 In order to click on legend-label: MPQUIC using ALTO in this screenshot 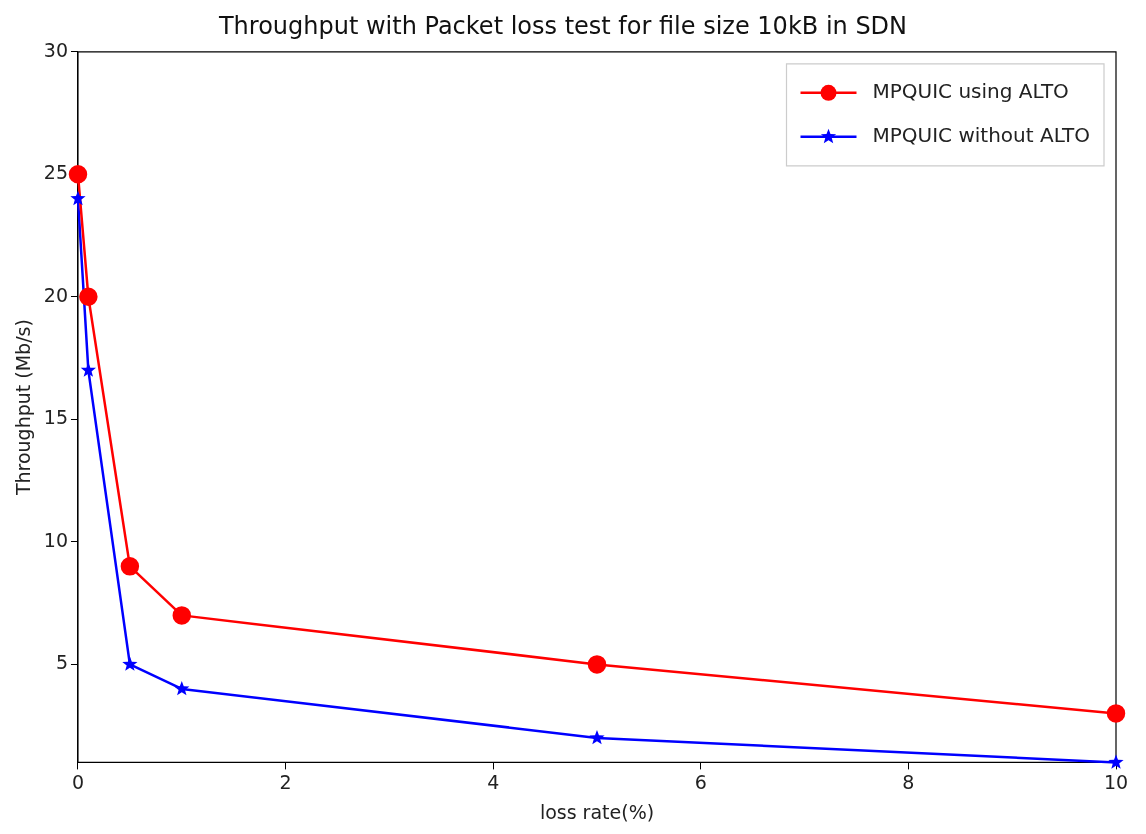, I will do `click(970, 91)`.